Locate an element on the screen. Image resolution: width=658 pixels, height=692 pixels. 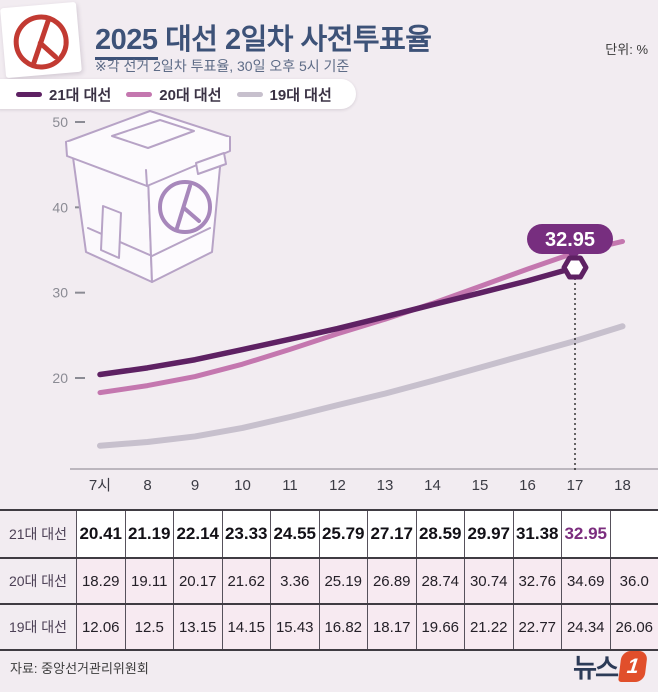
table-cell: 26.06 is located at coordinates (633, 627).